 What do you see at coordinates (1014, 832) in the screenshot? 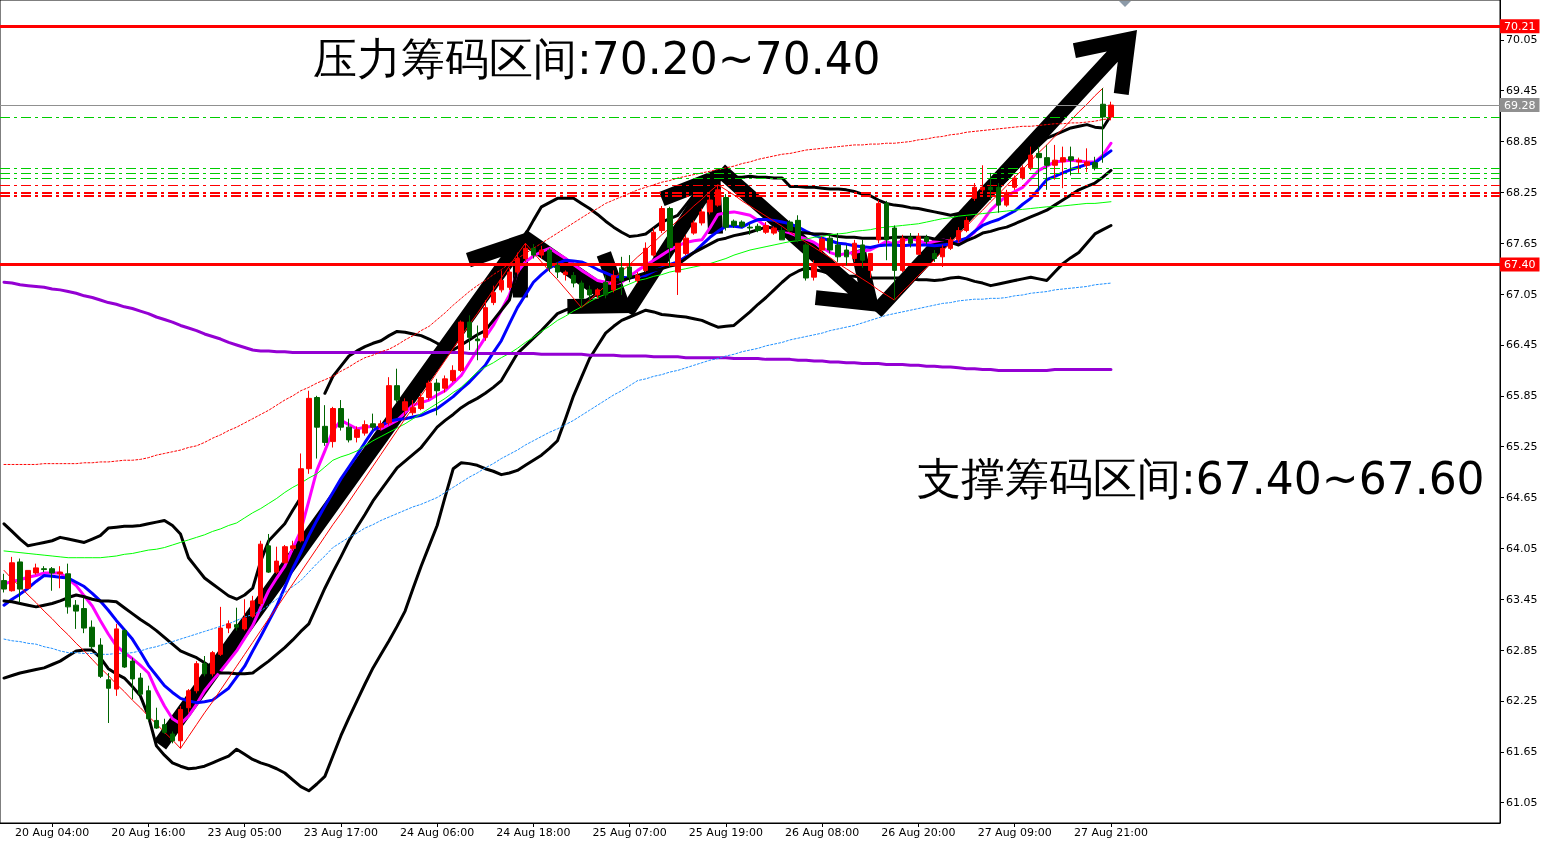
I see `x-tick-label: 27 Aug 09:00` at bounding box center [1014, 832].